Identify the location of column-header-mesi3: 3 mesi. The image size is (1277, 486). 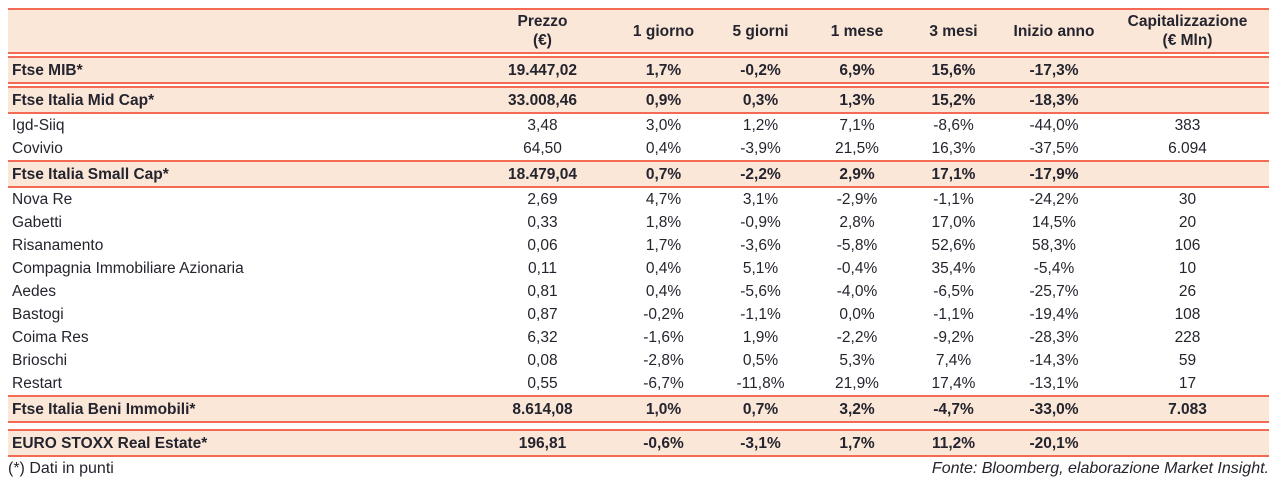
(953, 31).